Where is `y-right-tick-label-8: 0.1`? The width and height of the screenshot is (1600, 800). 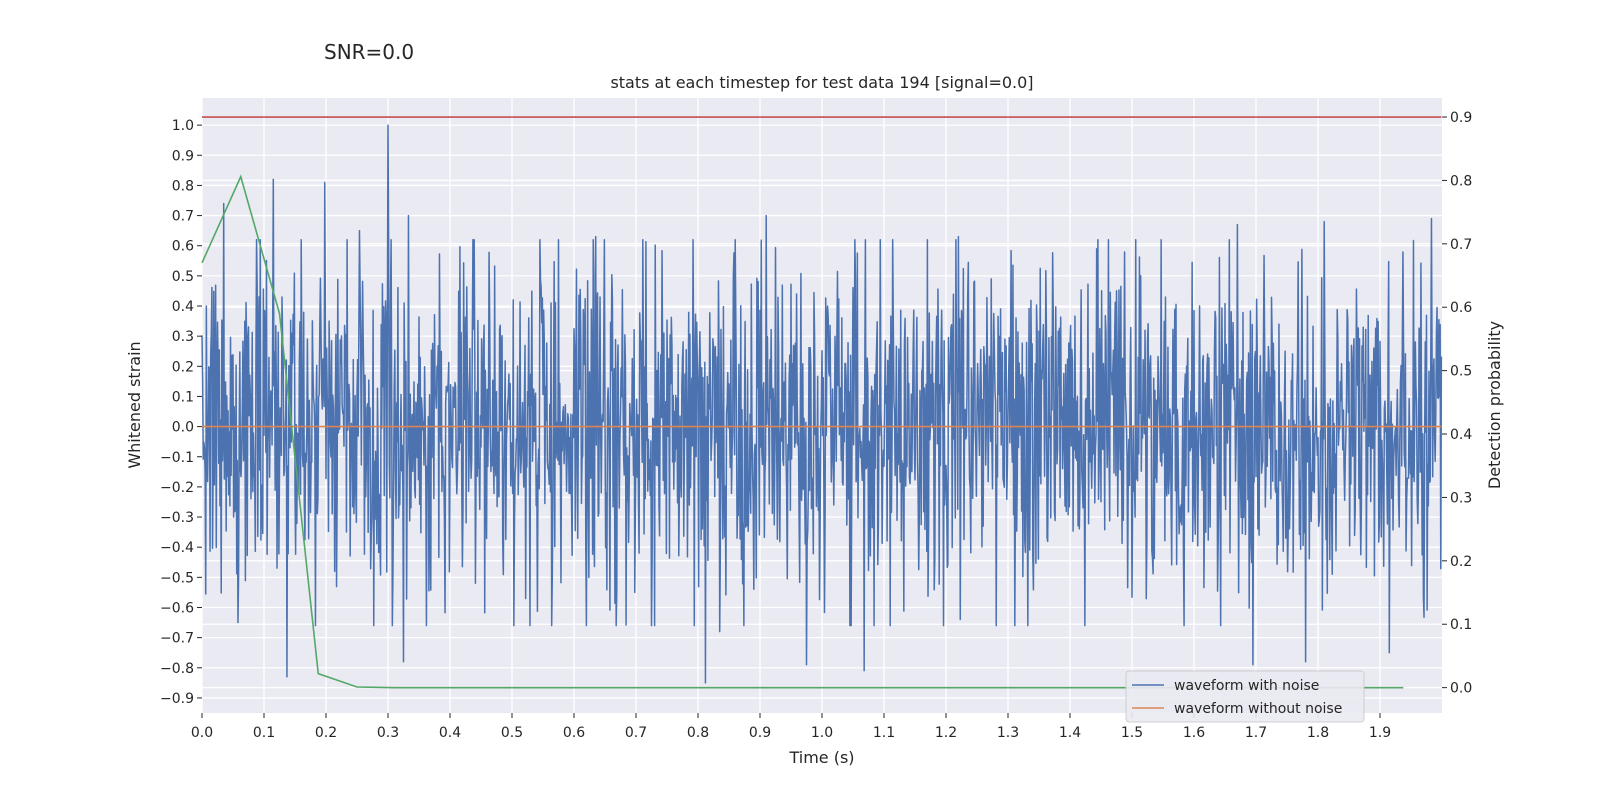
y-right-tick-label-8: 0.1 is located at coordinates (1461, 625).